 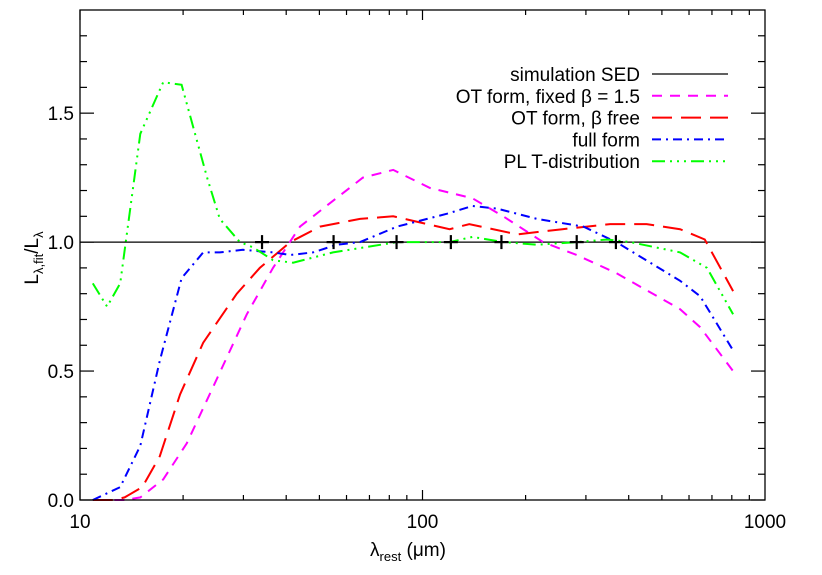 I want to click on legend-entry-ot-form-fixed-1-5: OT form, fixed β = 1.5, so click(x=592, y=97).